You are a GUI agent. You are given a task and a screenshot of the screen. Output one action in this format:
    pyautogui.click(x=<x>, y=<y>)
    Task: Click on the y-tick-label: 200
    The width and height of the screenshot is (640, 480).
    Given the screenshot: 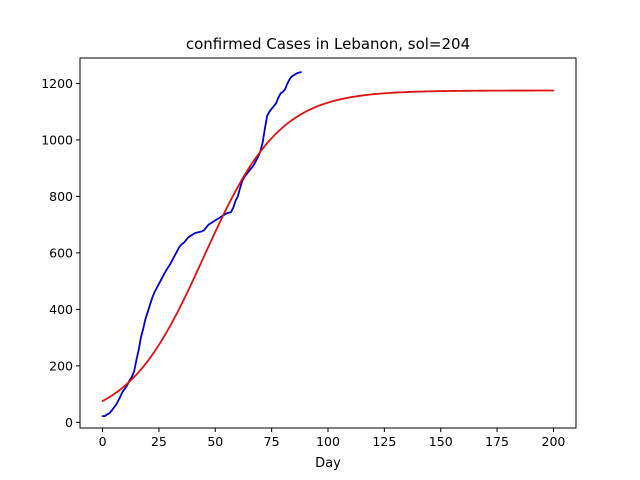 What is the action you would take?
    pyautogui.click(x=61, y=365)
    